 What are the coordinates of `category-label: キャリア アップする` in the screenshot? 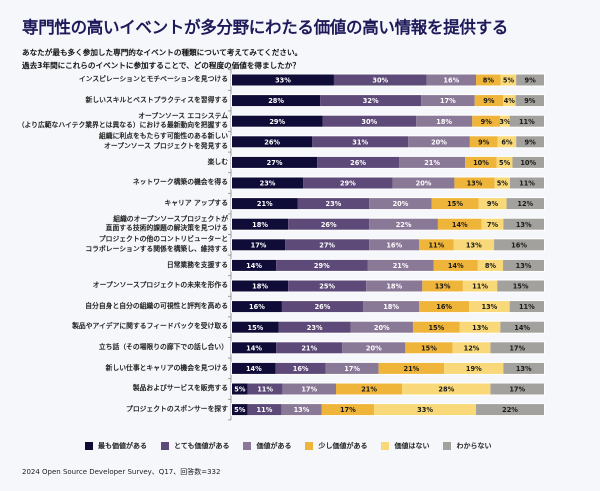 It's located at (196, 202).